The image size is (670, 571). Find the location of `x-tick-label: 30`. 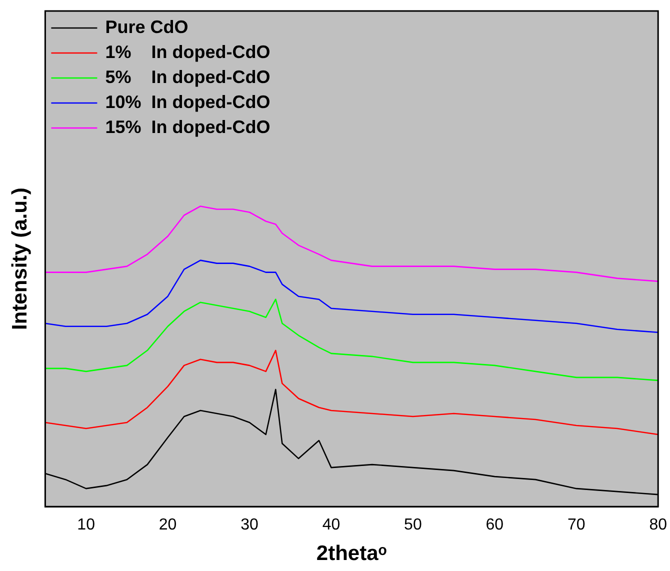

x-tick-label: 30 is located at coordinates (249, 525).